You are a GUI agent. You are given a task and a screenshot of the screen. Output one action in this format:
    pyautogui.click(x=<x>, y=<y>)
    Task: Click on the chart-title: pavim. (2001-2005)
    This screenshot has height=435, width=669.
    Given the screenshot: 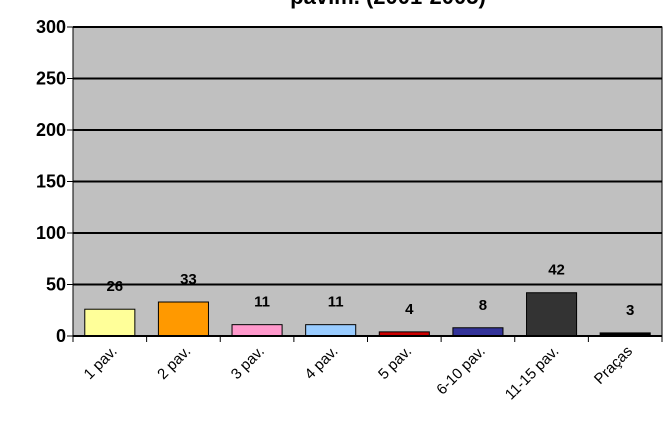 What is the action you would take?
    pyautogui.click(x=388, y=4)
    